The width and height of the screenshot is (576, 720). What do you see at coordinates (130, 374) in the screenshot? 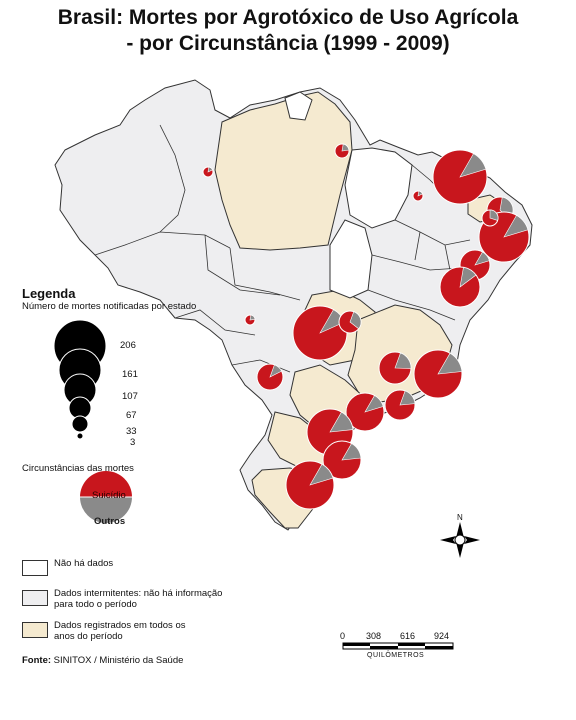
I see `size-label-161: 161` at bounding box center [130, 374].